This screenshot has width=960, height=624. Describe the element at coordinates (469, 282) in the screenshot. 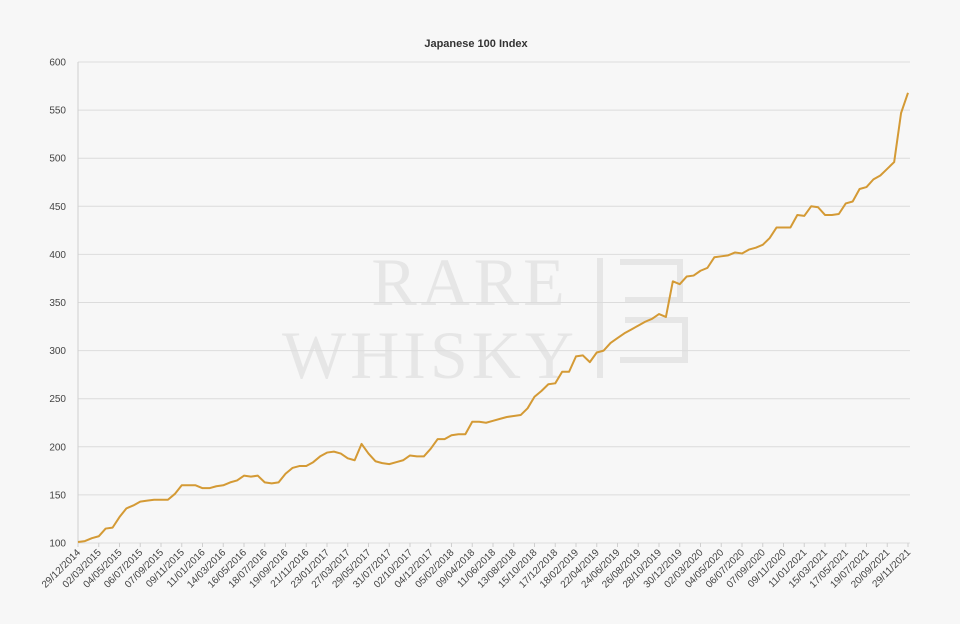

I see `watermark: RARE` at that location.